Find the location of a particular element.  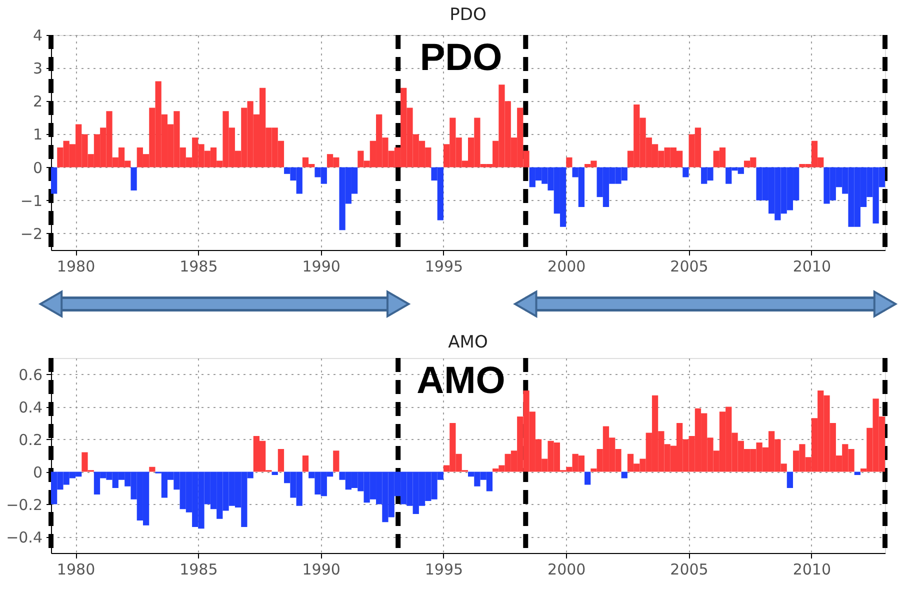

y-tick-label: 3 is located at coordinates (37, 69).